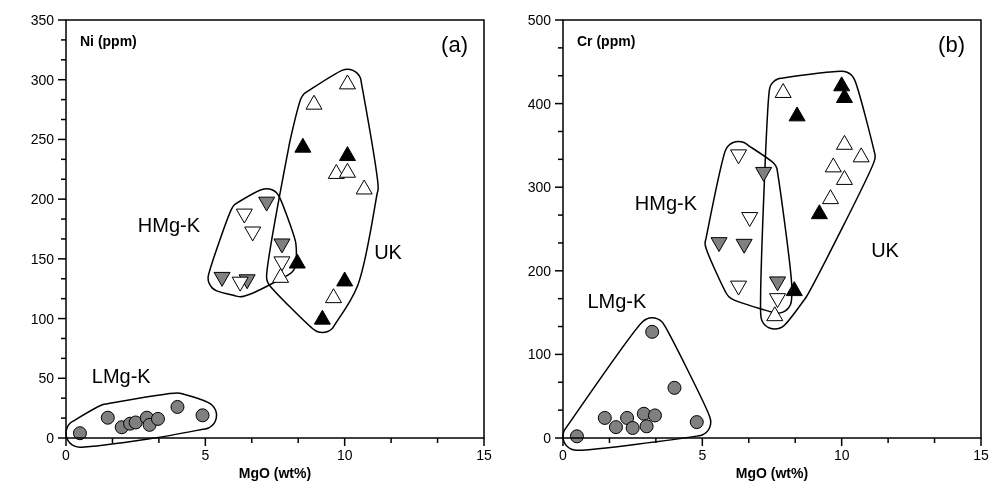  I want to click on y-axis-title: Cr (ppm), so click(606, 41).